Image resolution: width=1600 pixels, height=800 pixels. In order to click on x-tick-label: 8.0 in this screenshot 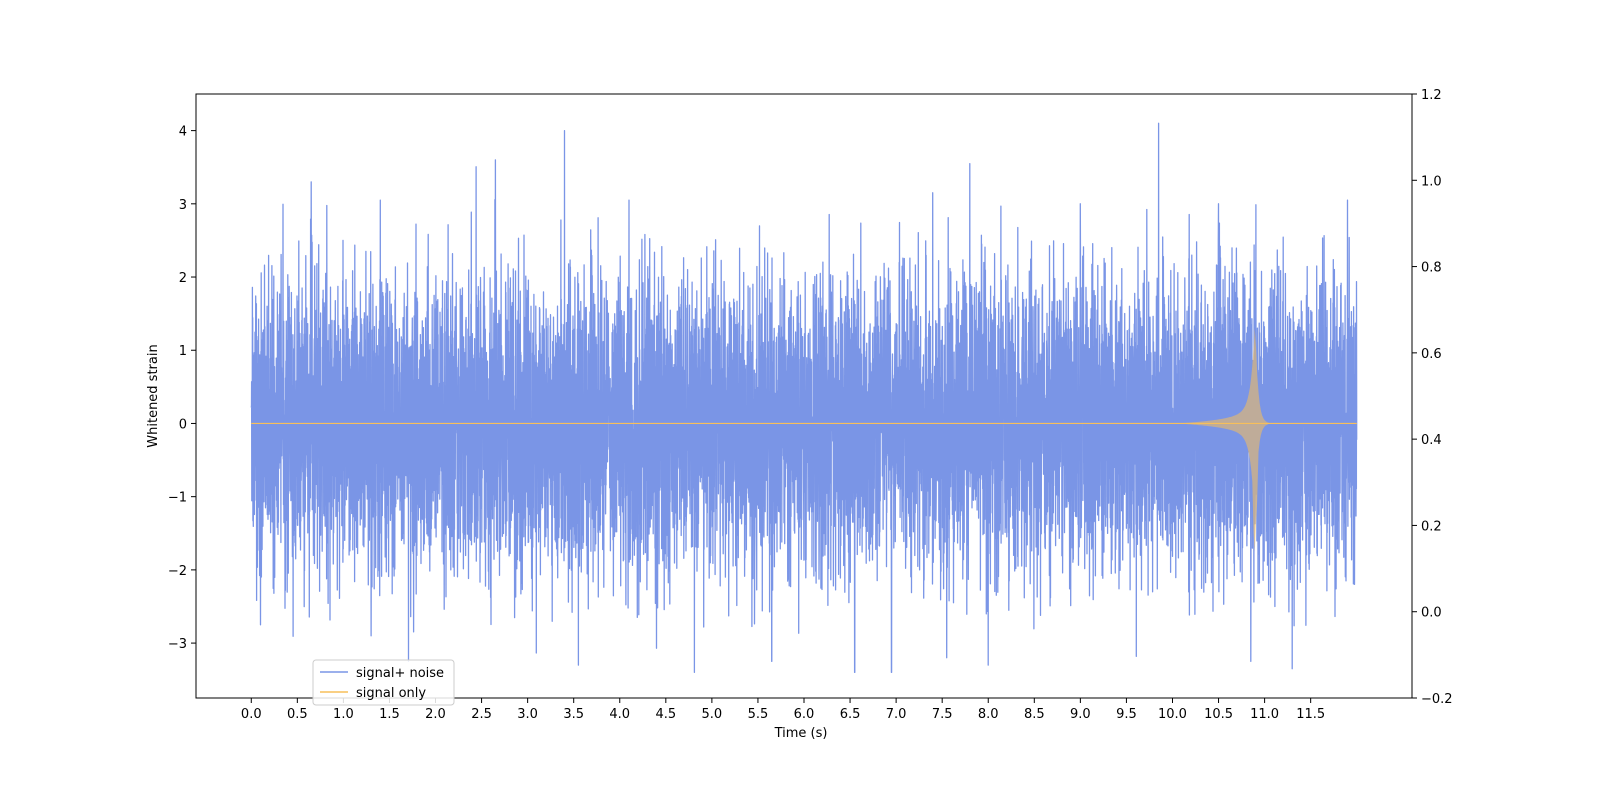, I will do `click(988, 714)`.